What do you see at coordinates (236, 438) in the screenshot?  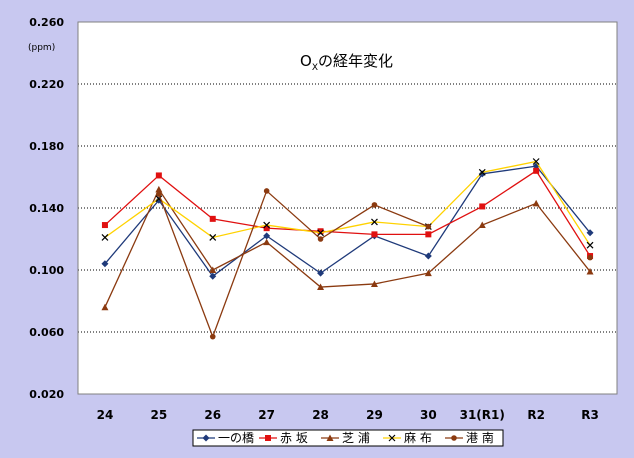 I see `legend-label: 一の橋` at bounding box center [236, 438].